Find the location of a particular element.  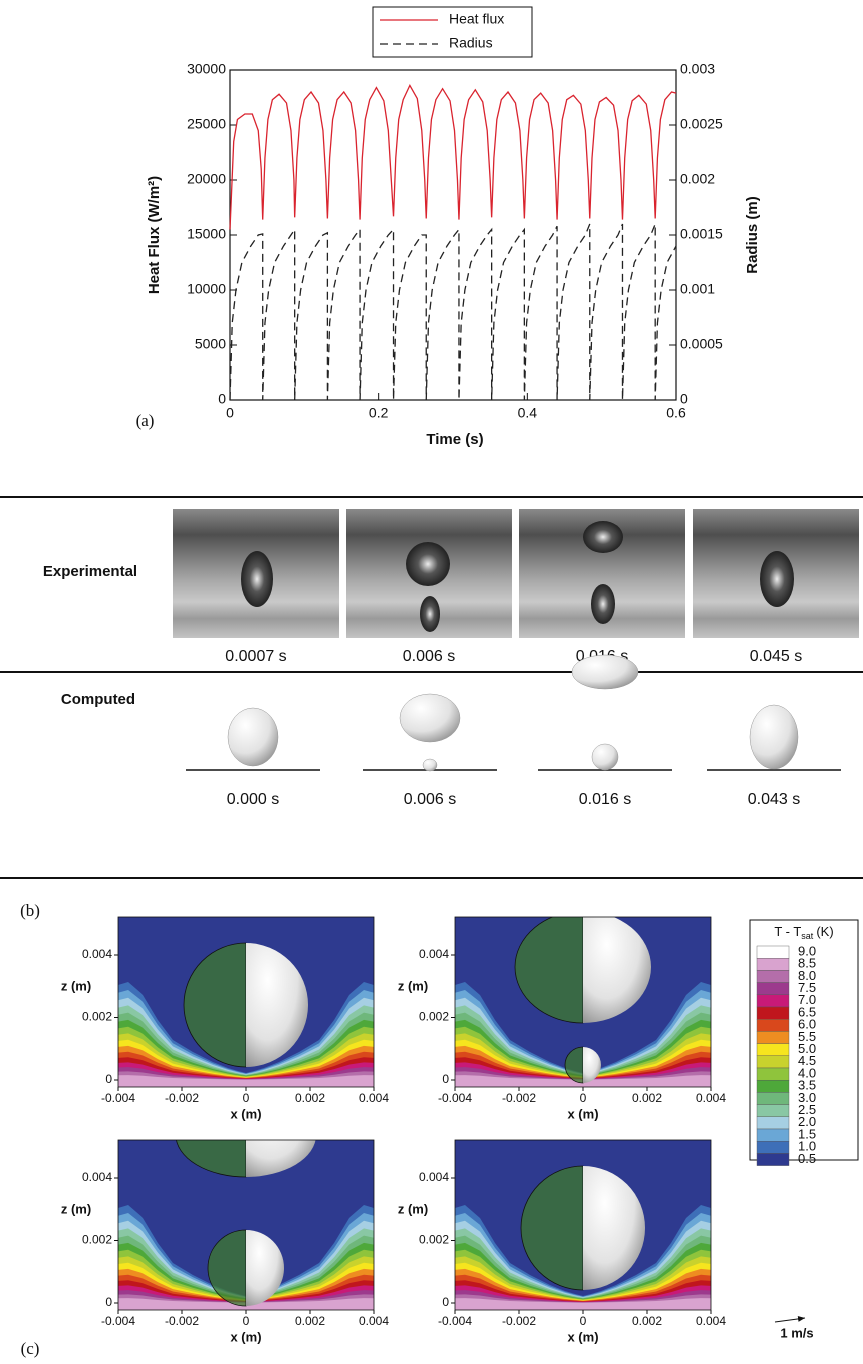

panel-label: (b) is located at coordinates (30, 910).